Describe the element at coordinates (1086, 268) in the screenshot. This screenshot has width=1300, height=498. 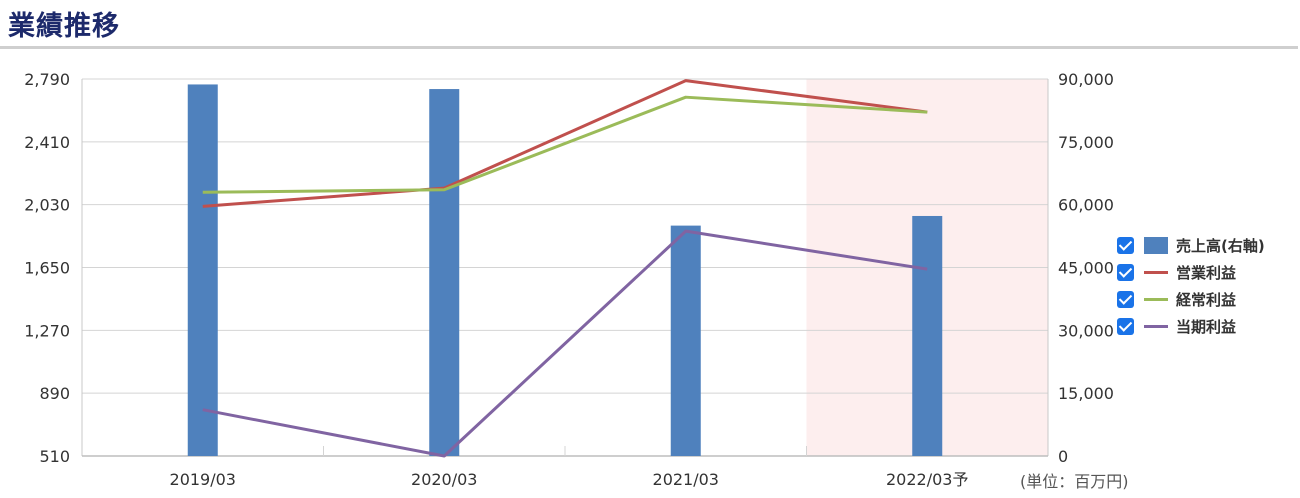
I see `right-axis-tick-label: 45,000` at that location.